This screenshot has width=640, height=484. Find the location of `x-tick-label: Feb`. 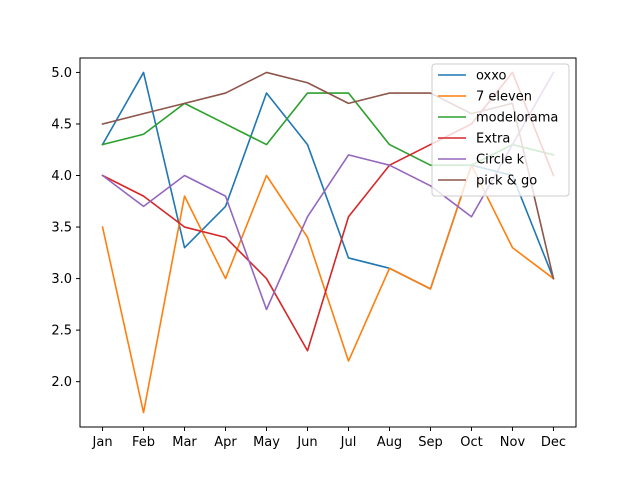

x-tick-label: Feb is located at coordinates (143, 442).